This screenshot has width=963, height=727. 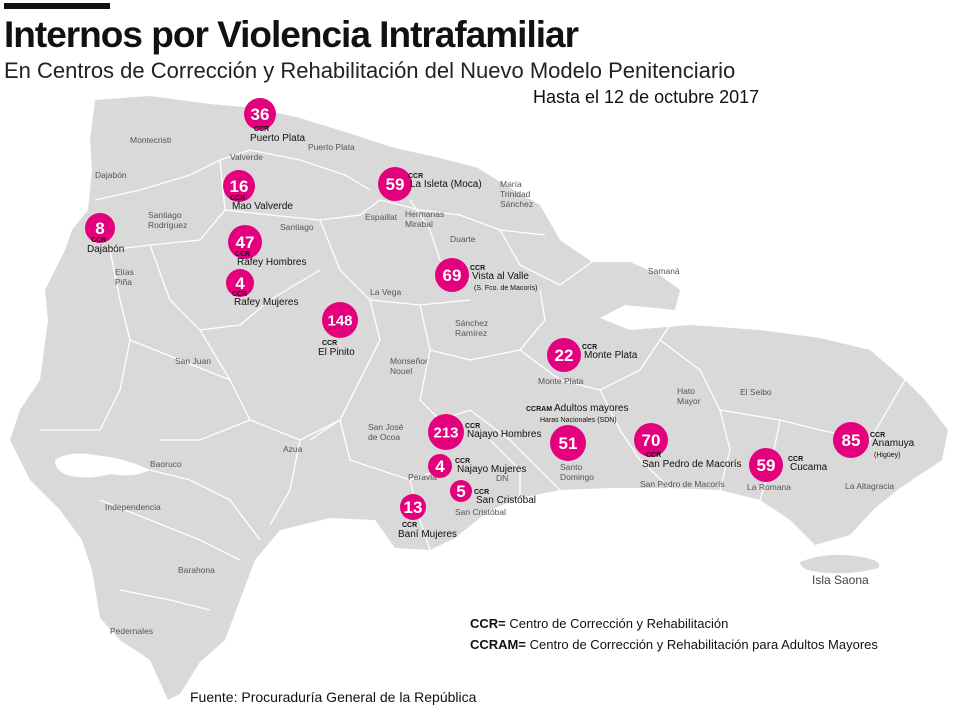 I want to click on center-najayo-mujeres-name: Najayo Mujeres, so click(x=491, y=469).